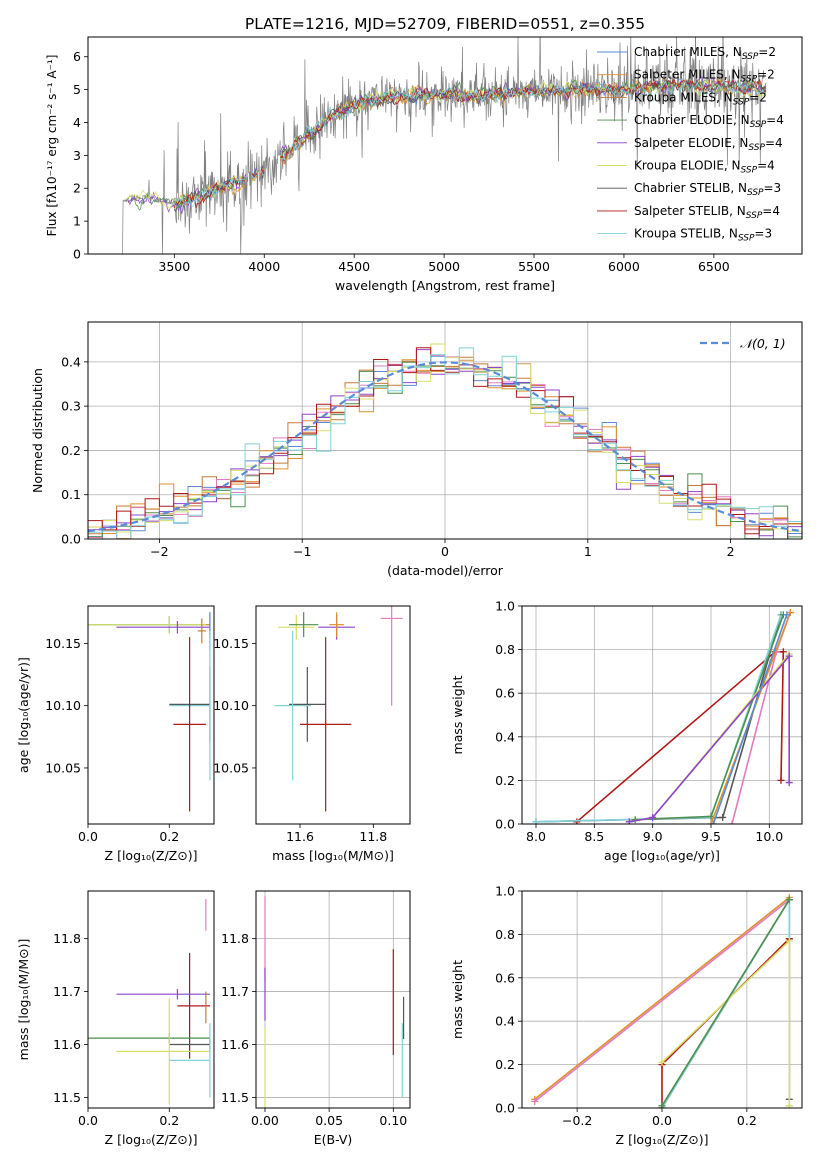 The height and width of the screenshot is (1170, 819). Describe the element at coordinates (536, 836) in the screenshot. I see `x-tick-label: 8.0` at that location.